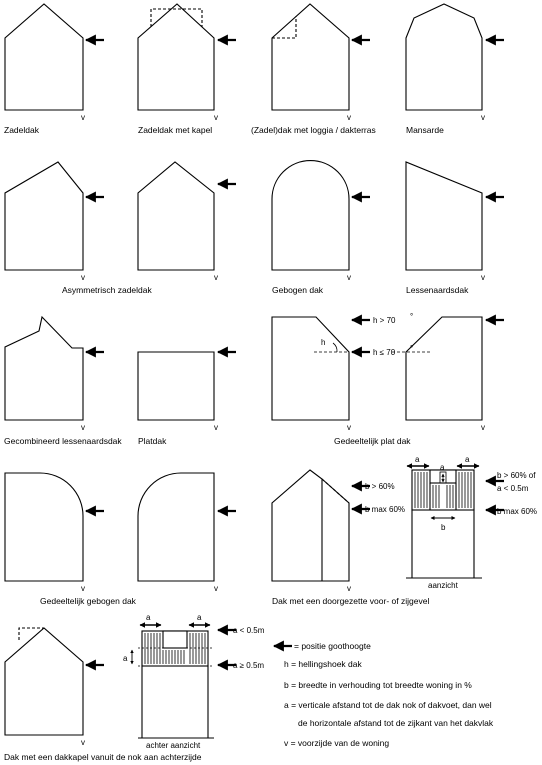 This screenshot has height=765, width=542. Describe the element at coordinates (454, 216) in the screenshot. I see `lessenaar-shape` at that location.